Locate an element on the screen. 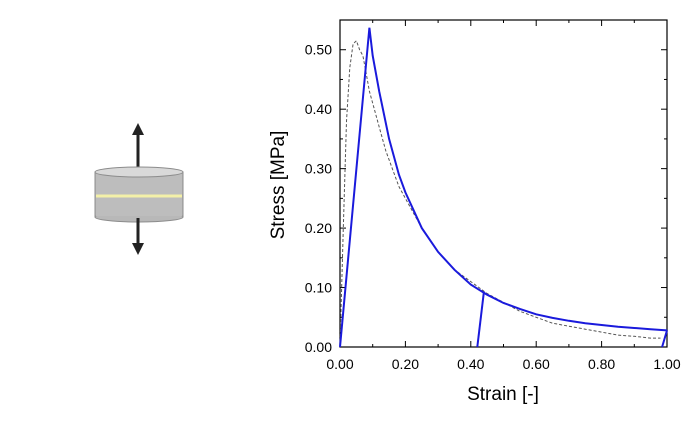  up-arrow-icon is located at coordinates (138, 147).